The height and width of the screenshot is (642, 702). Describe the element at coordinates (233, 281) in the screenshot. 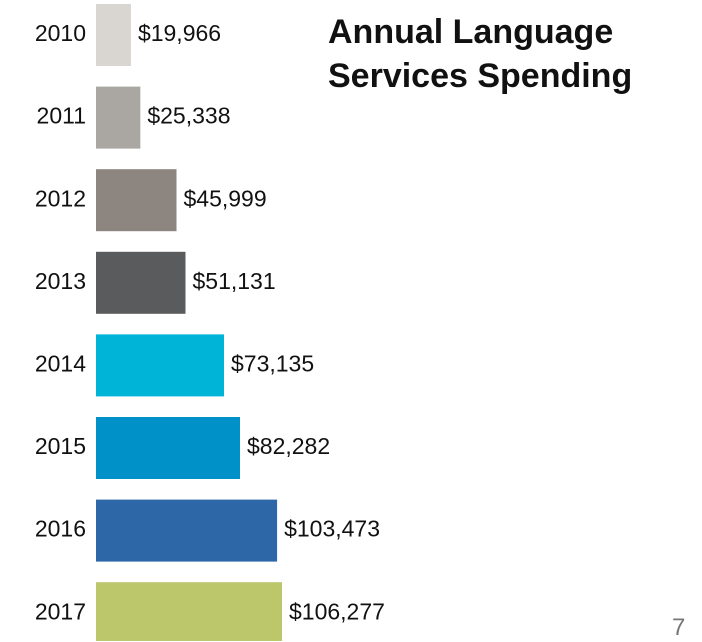

I see `value-label: $51,131` at that location.